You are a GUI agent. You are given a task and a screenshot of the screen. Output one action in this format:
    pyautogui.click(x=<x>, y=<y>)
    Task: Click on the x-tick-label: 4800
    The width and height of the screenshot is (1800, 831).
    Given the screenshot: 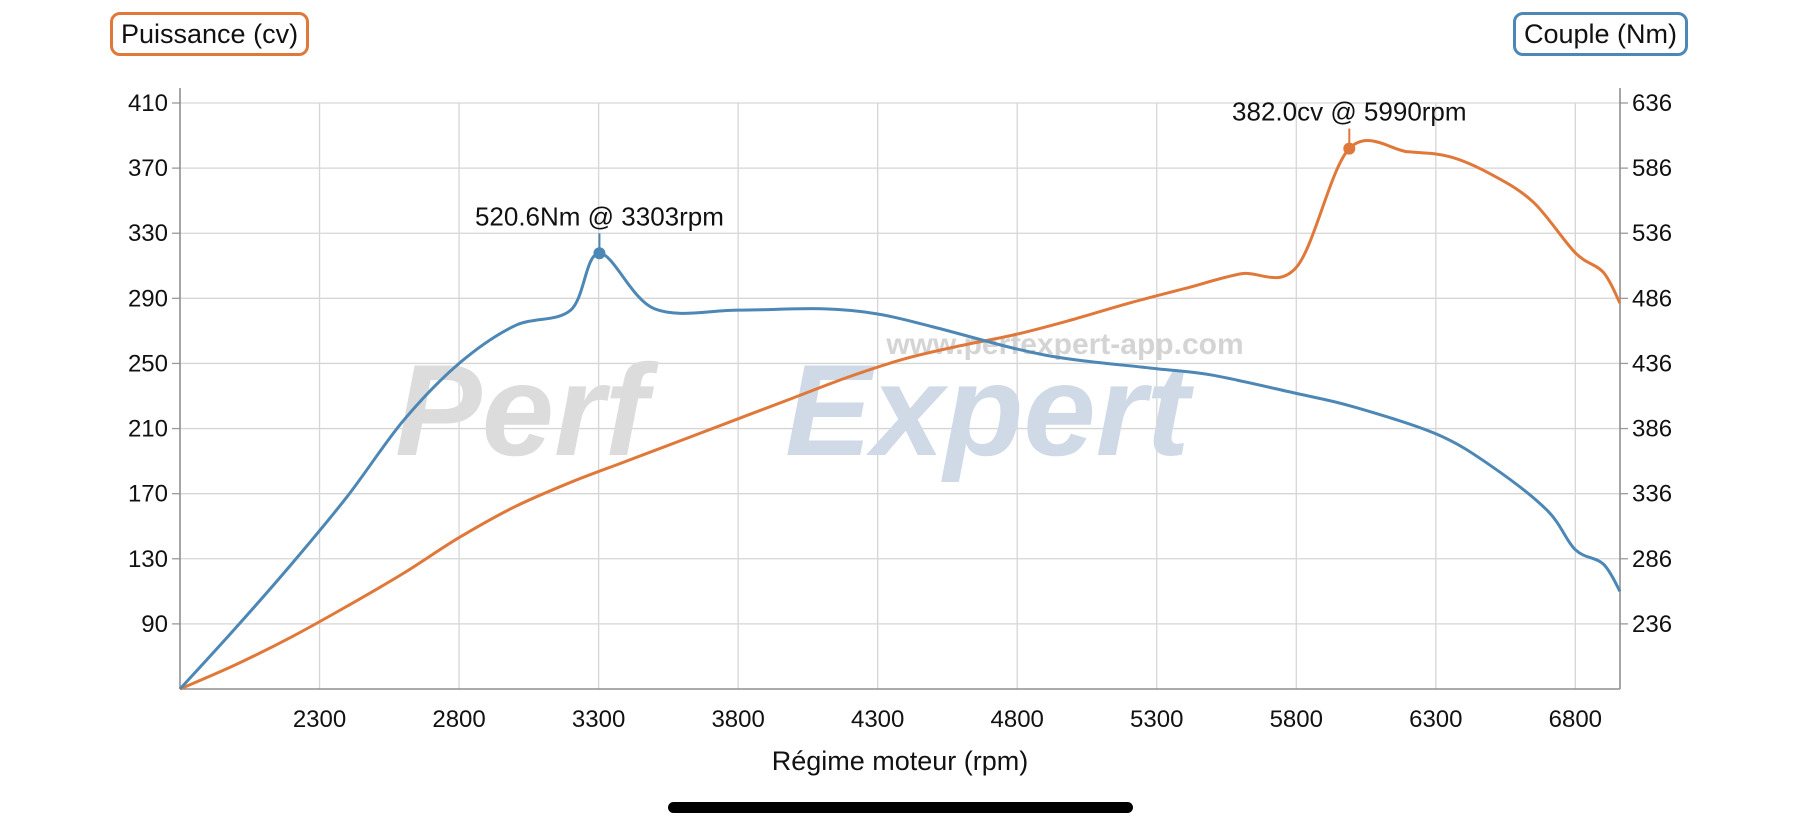 What is the action you would take?
    pyautogui.click(x=1017, y=719)
    